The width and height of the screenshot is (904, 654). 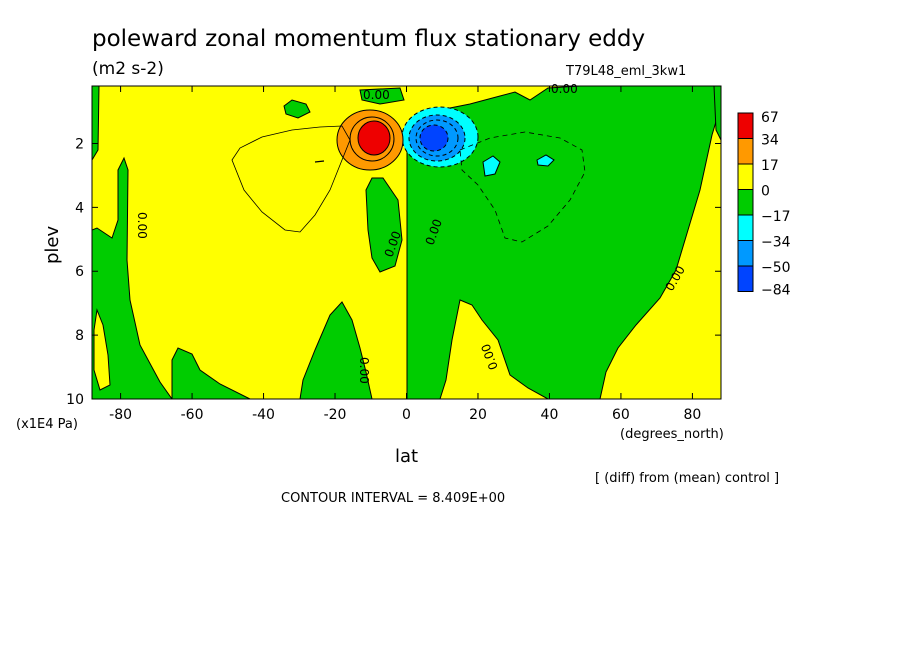 I want to click on colorbar-level-label: −34, so click(x=776, y=243).